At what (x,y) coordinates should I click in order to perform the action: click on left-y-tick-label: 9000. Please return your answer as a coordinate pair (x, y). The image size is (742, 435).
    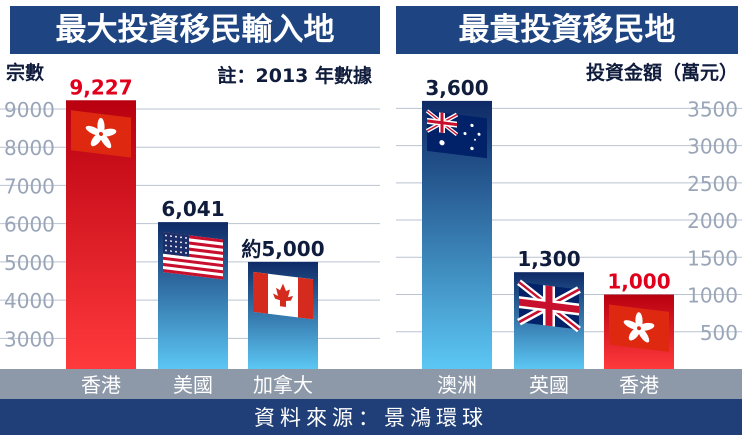
    Looking at the image, I should click on (29, 110).